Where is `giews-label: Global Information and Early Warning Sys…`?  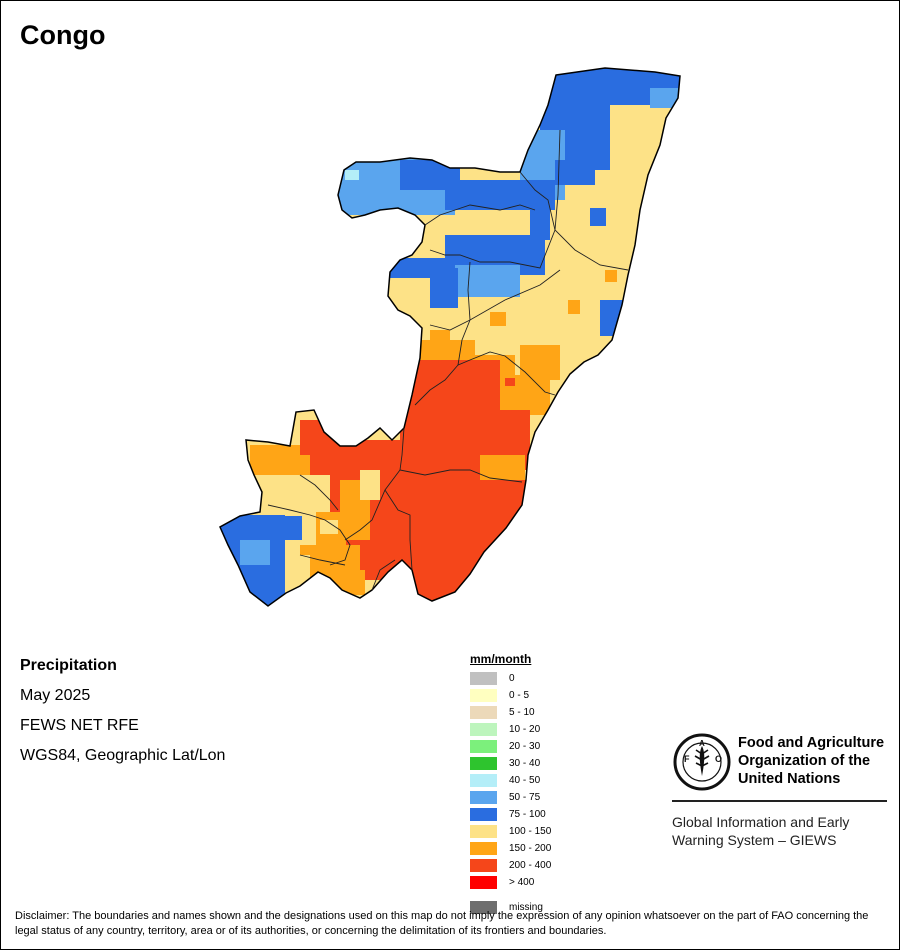
giews-label: Global Information and Early Warning Sys… is located at coordinates (760, 831).